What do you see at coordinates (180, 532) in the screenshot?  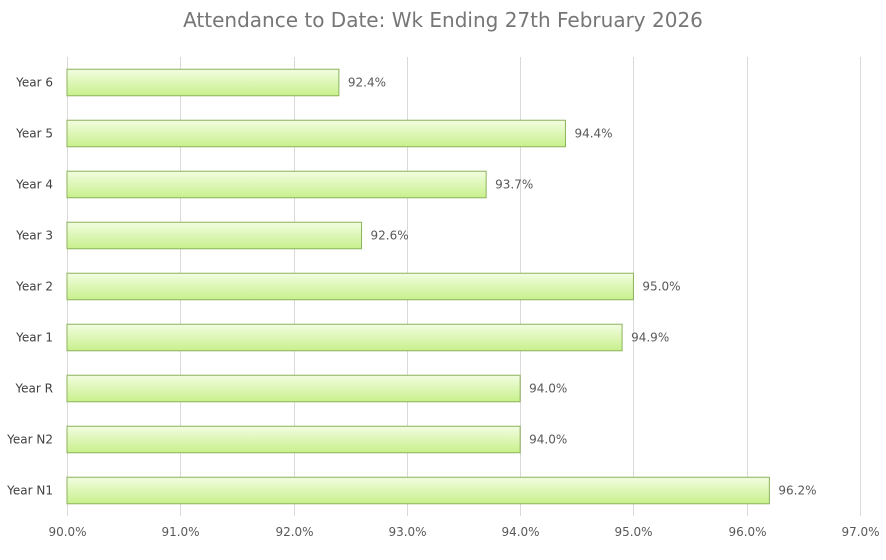 I see `x-tick-label: 91.0%` at bounding box center [180, 532].